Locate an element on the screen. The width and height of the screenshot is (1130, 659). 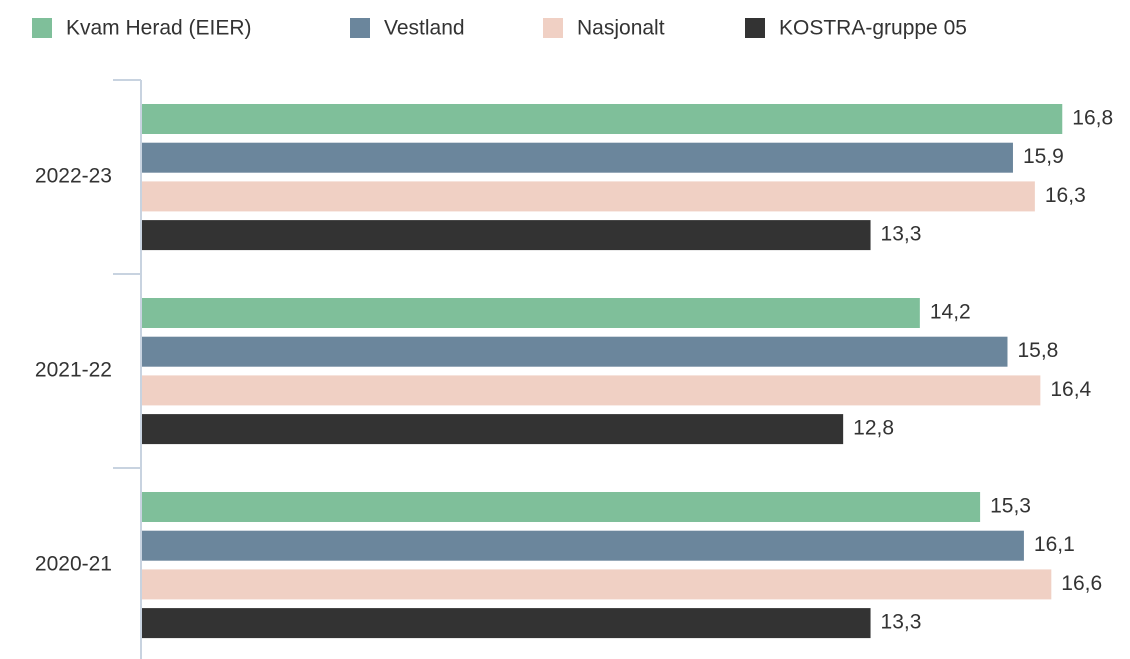
value-label: 16,4 is located at coordinates (1070, 389).